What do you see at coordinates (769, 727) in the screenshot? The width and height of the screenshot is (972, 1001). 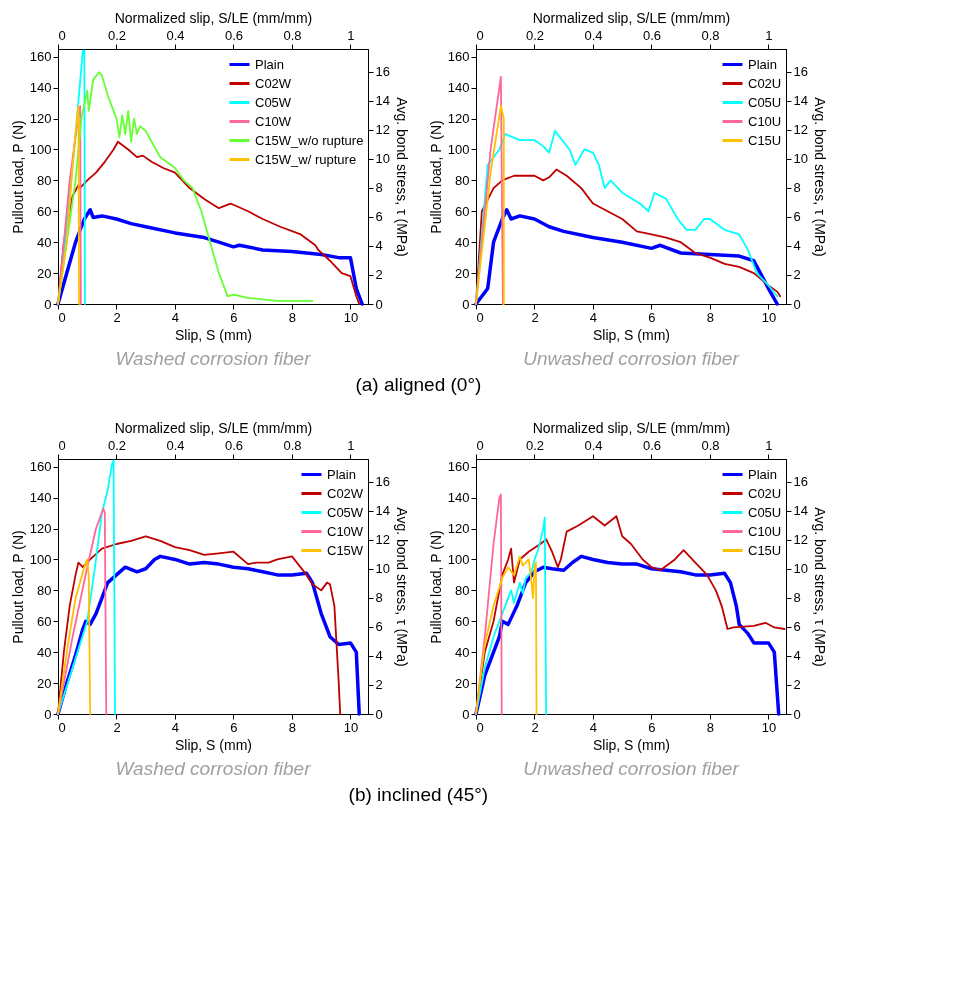 I see `x-tick-label: 10` at bounding box center [769, 727].